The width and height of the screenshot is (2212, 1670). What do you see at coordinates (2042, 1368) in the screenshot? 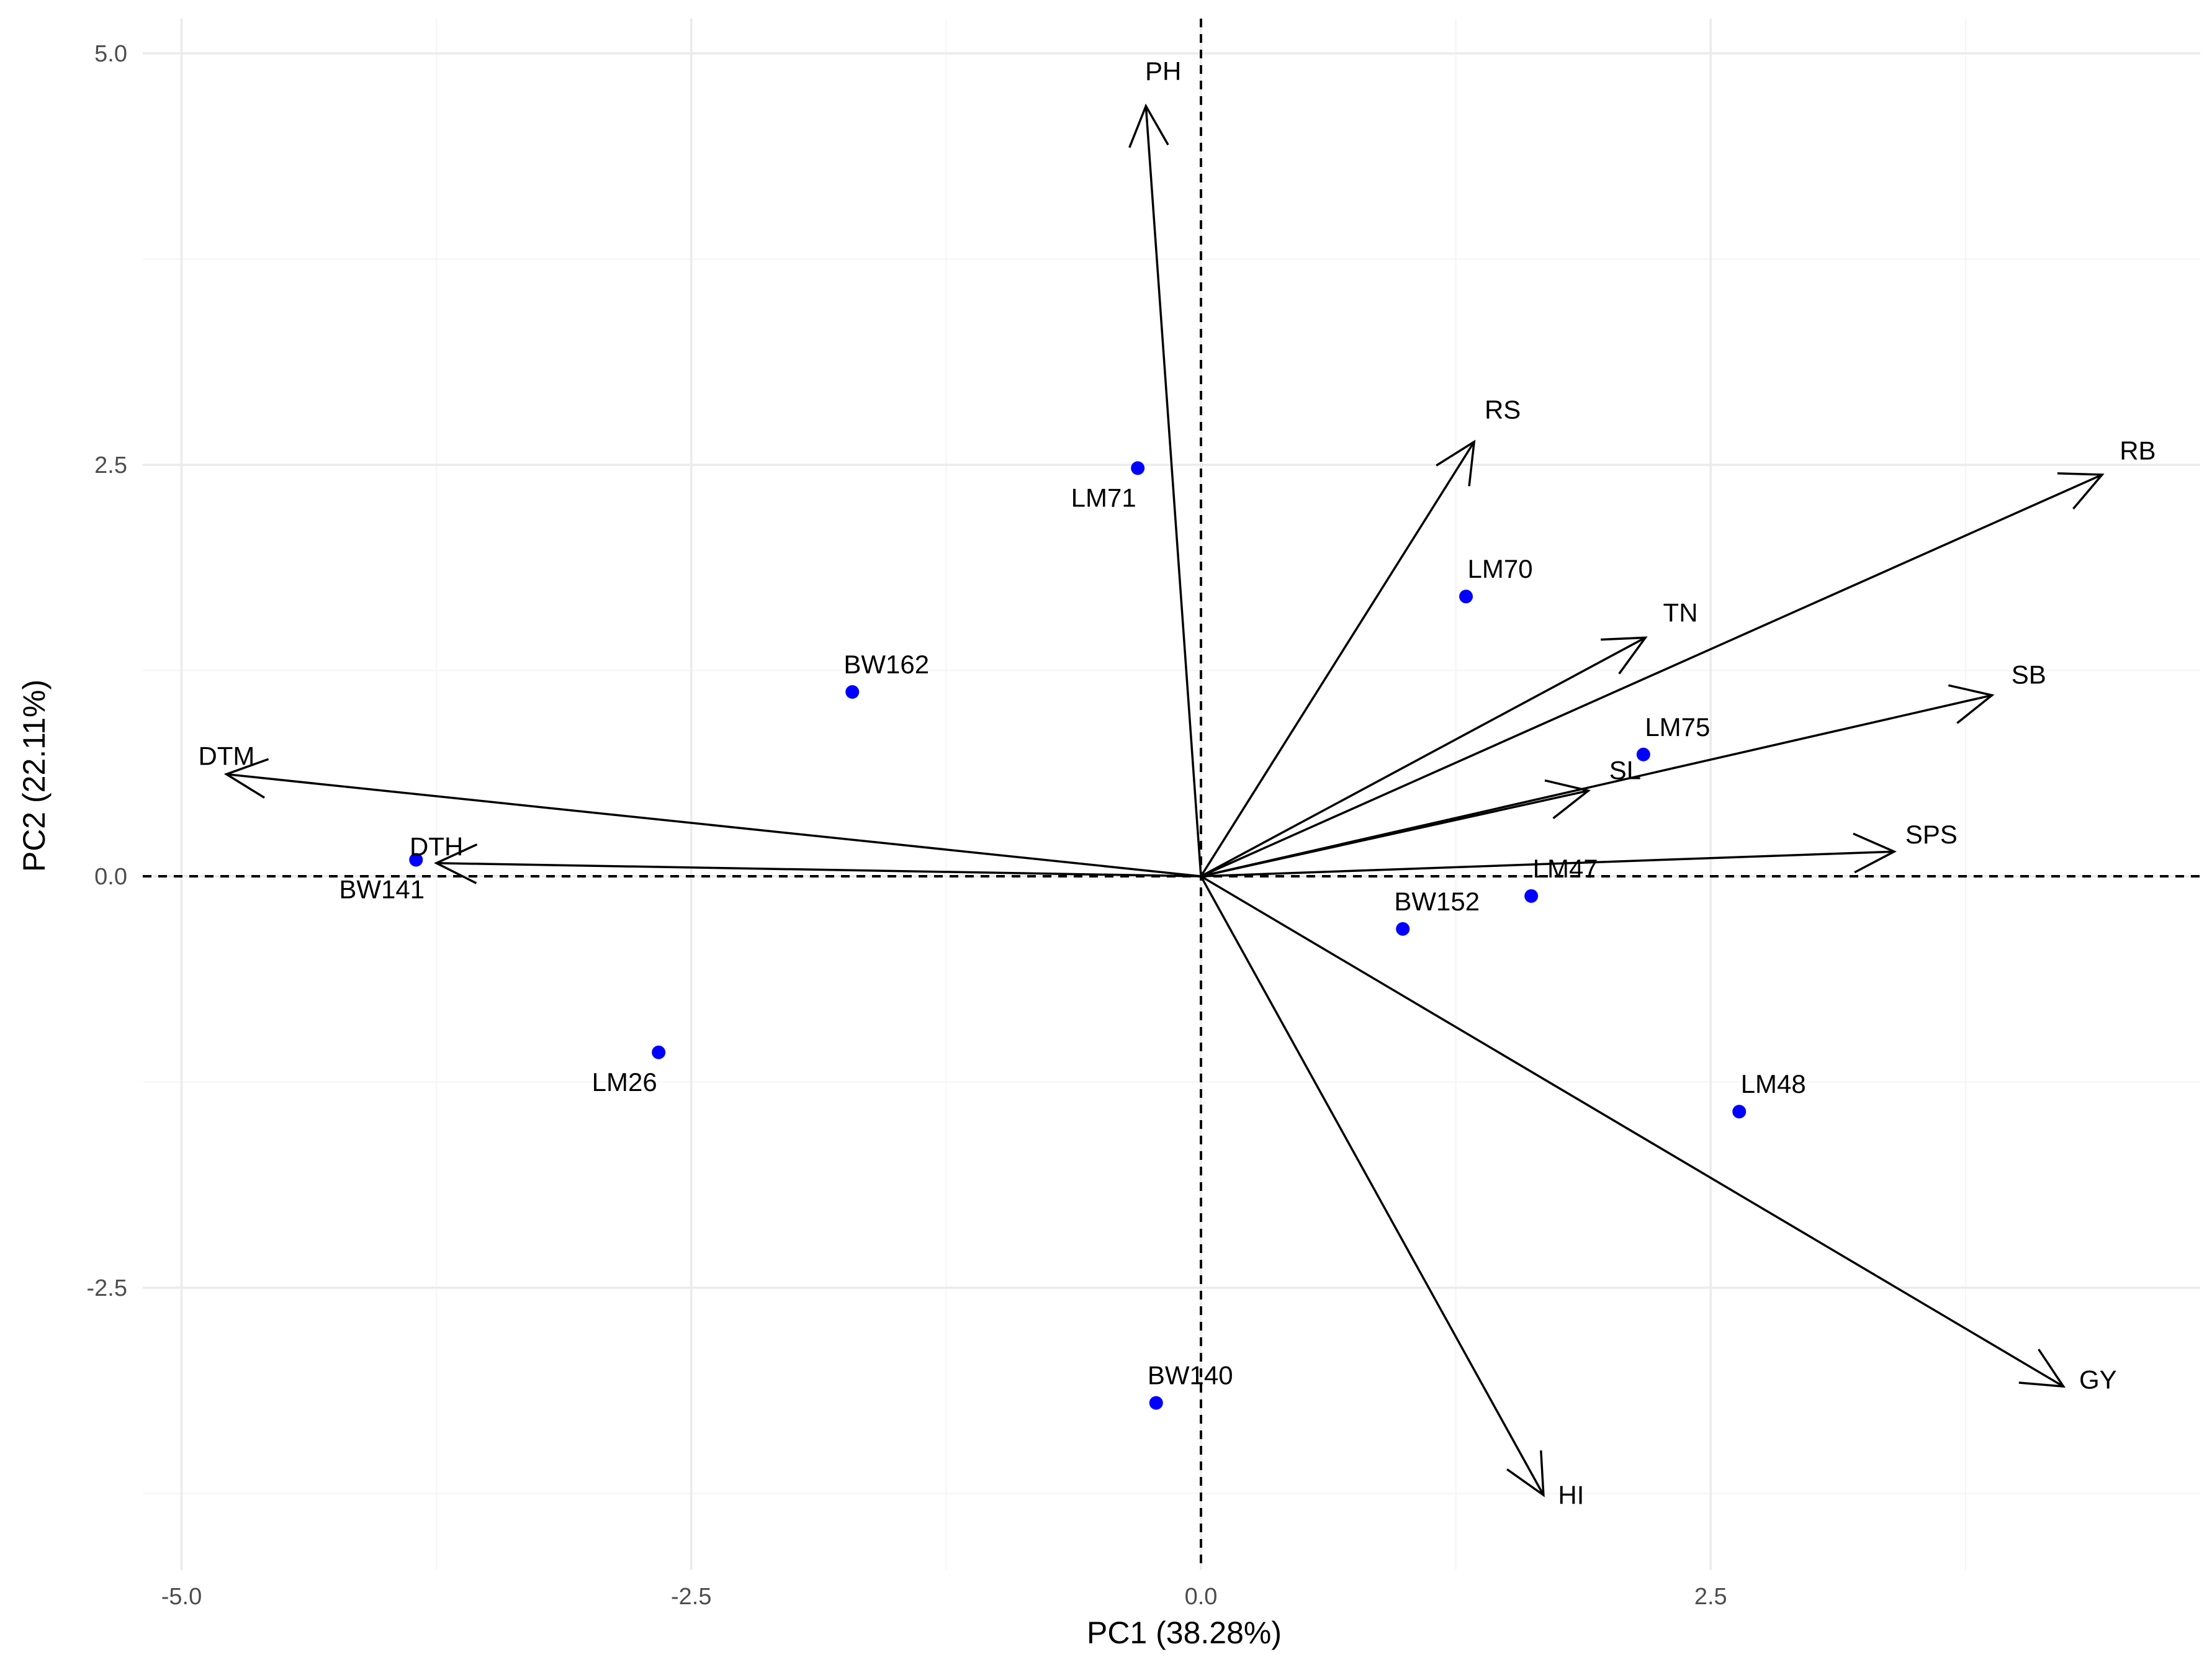
I see `arrowhead-gy` at bounding box center [2042, 1368].